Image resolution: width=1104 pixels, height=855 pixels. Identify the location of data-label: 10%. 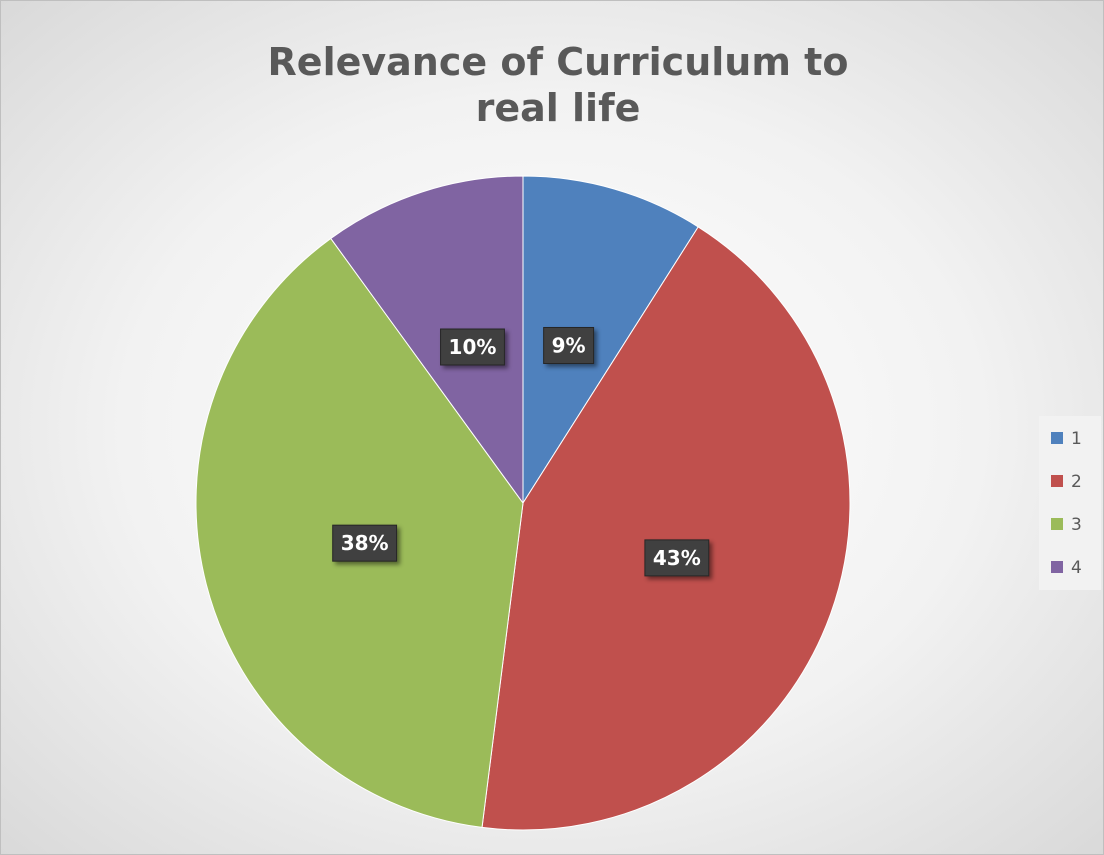
(472, 347).